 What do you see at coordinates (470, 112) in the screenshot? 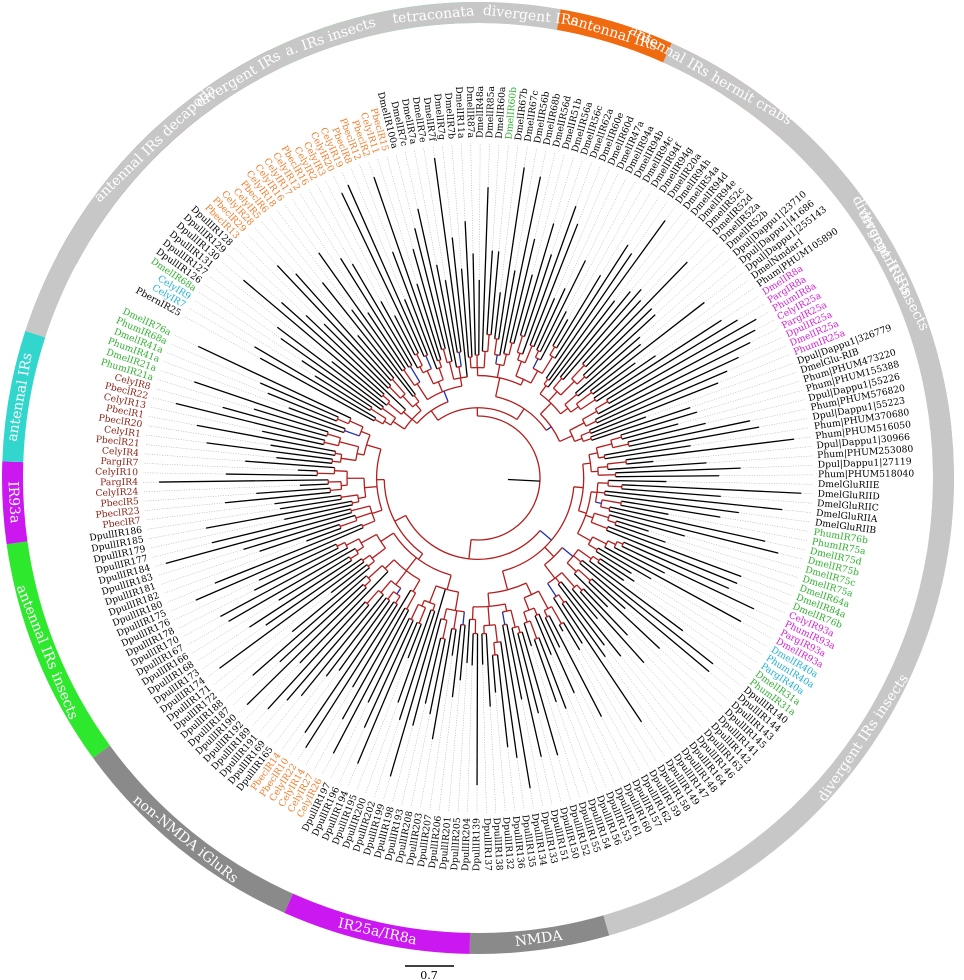
I see `leaf-label: DmelIR87a` at bounding box center [470, 112].